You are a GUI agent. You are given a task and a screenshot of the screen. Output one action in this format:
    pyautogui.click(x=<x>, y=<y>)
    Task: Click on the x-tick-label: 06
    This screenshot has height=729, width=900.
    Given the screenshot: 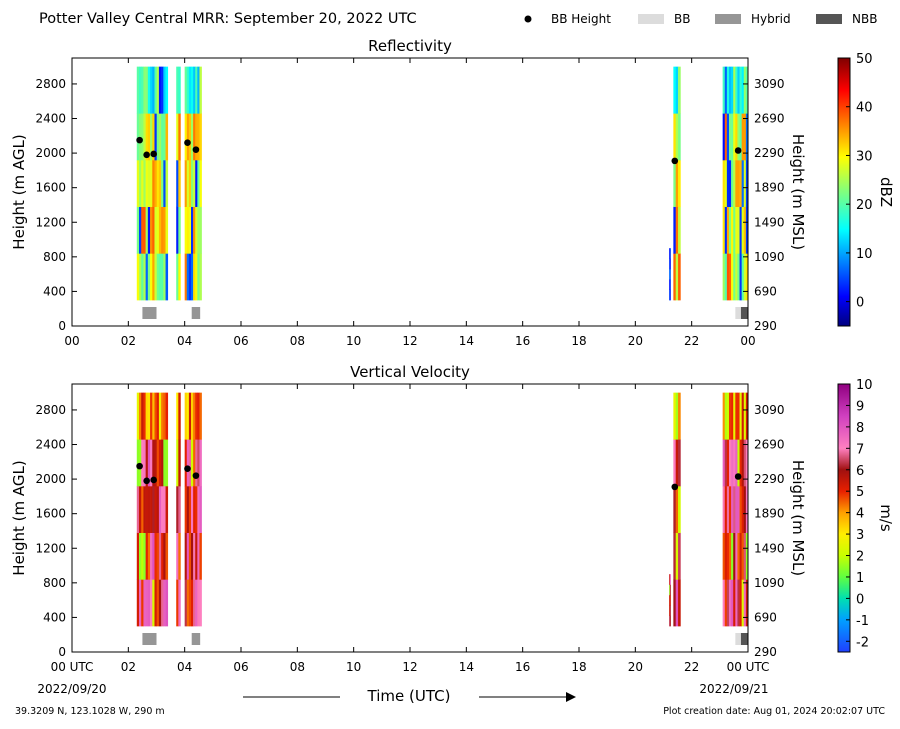 What is the action you would take?
    pyautogui.click(x=240, y=667)
    